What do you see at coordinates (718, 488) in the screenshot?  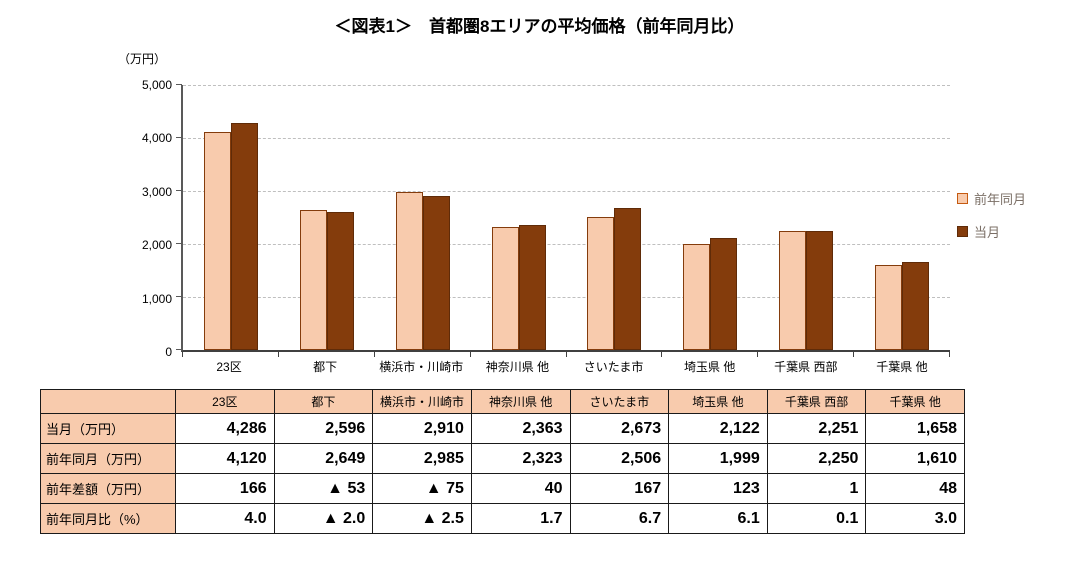 I see `table-cell-value: 123` at bounding box center [718, 488].